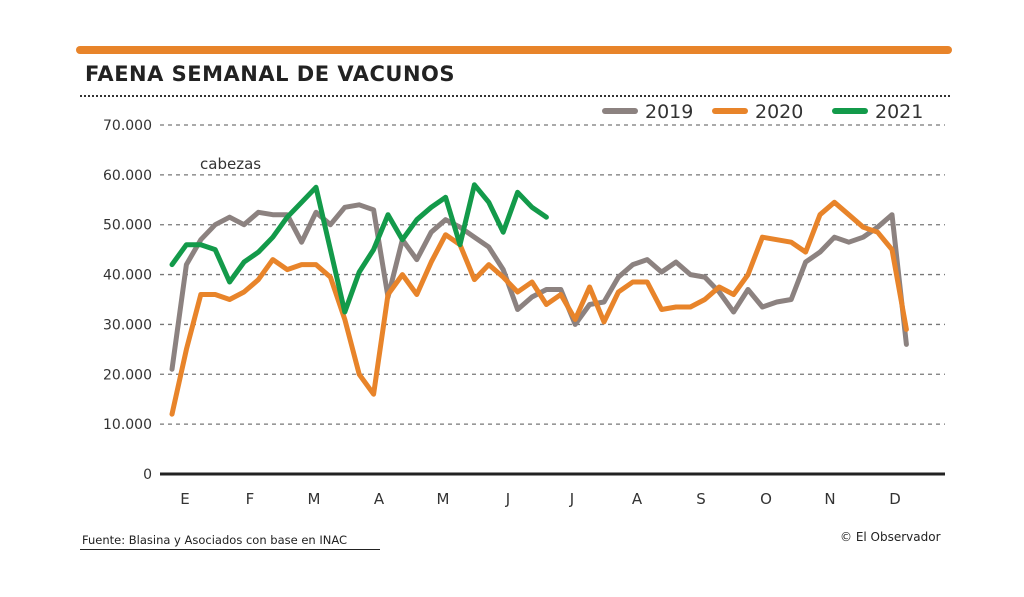 The image size is (1024, 597). Describe the element at coordinates (127, 126) in the screenshot. I see `y-tick-label: 70.000` at that location.